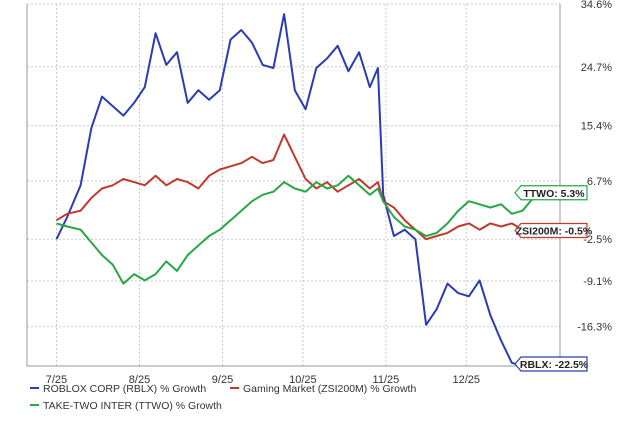 The height and width of the screenshot is (423, 620). I want to click on end-label-text: TTWO: 5.3%, so click(554, 194).